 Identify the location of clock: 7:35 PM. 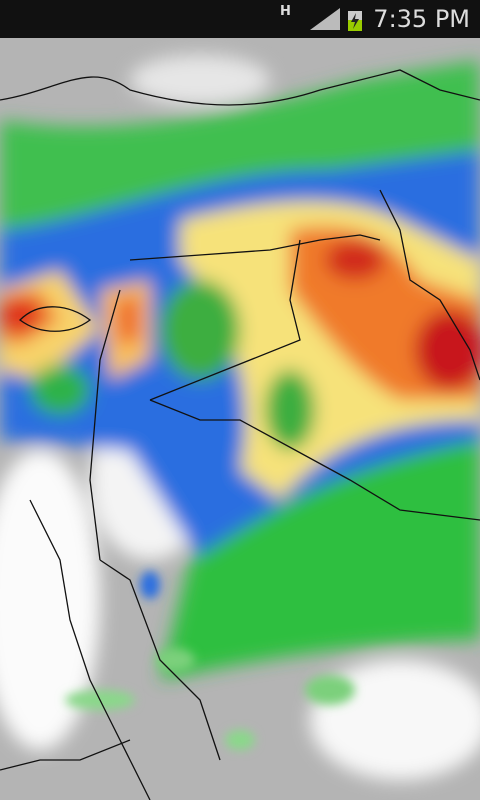
(421, 19).